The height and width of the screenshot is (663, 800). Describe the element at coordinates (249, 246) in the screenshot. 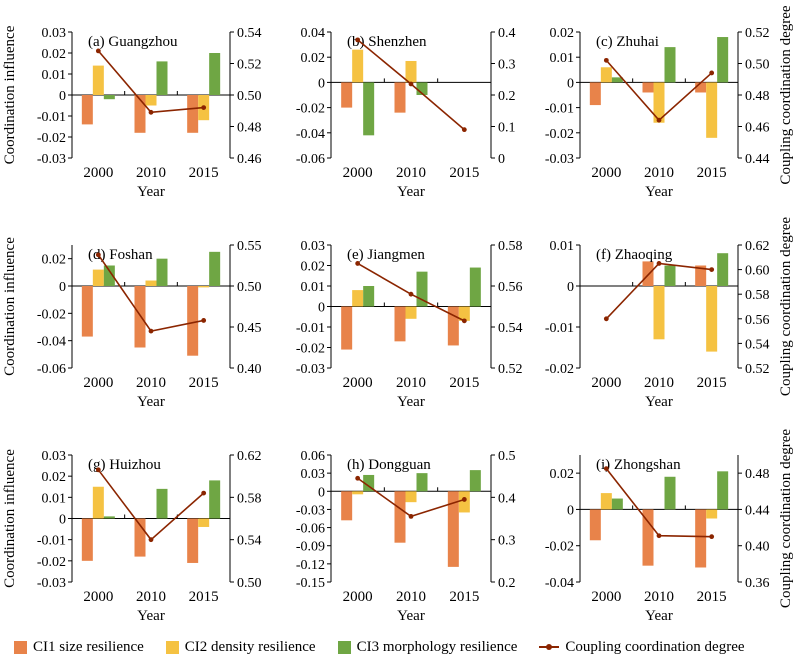

I see `y2-tick-label: 0.55` at that location.